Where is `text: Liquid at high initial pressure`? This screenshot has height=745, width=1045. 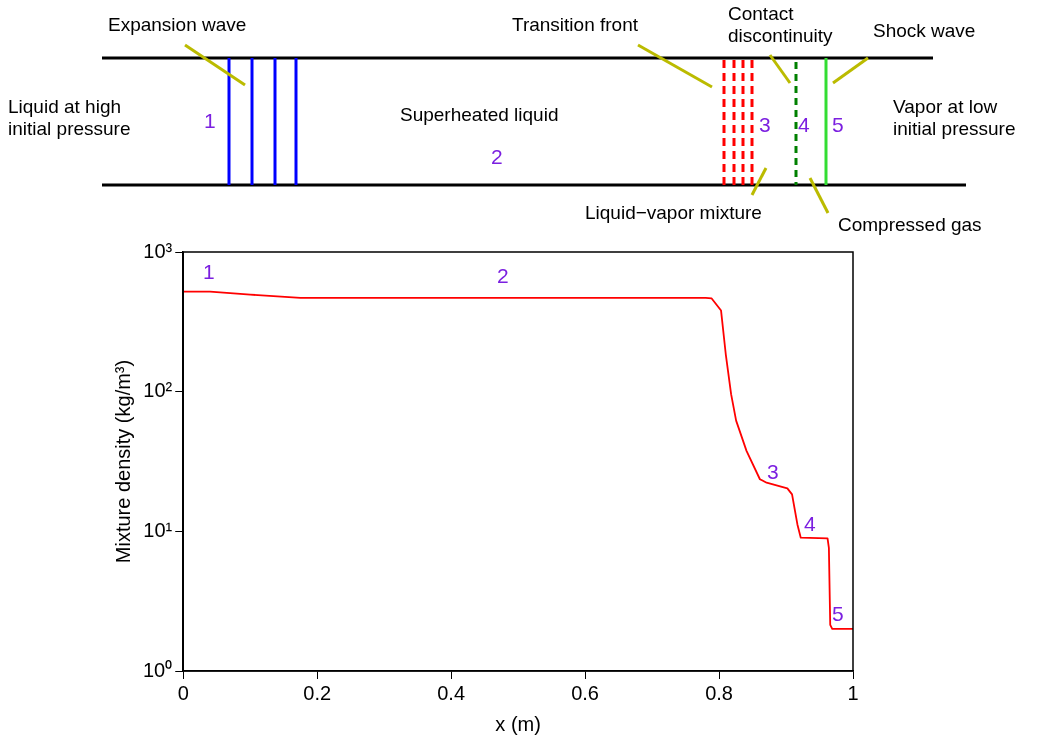
text: Liquid at high initial pressure is located at coordinates (70, 118).